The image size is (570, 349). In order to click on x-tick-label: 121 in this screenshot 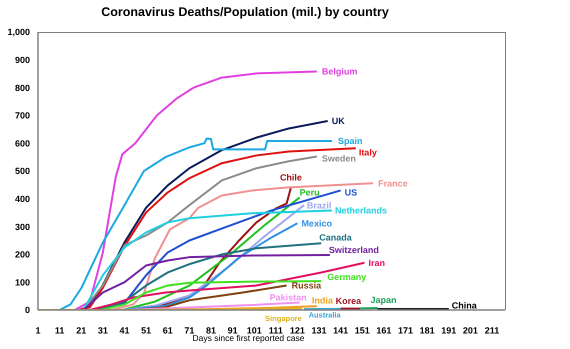, I will do `click(297, 330)`.